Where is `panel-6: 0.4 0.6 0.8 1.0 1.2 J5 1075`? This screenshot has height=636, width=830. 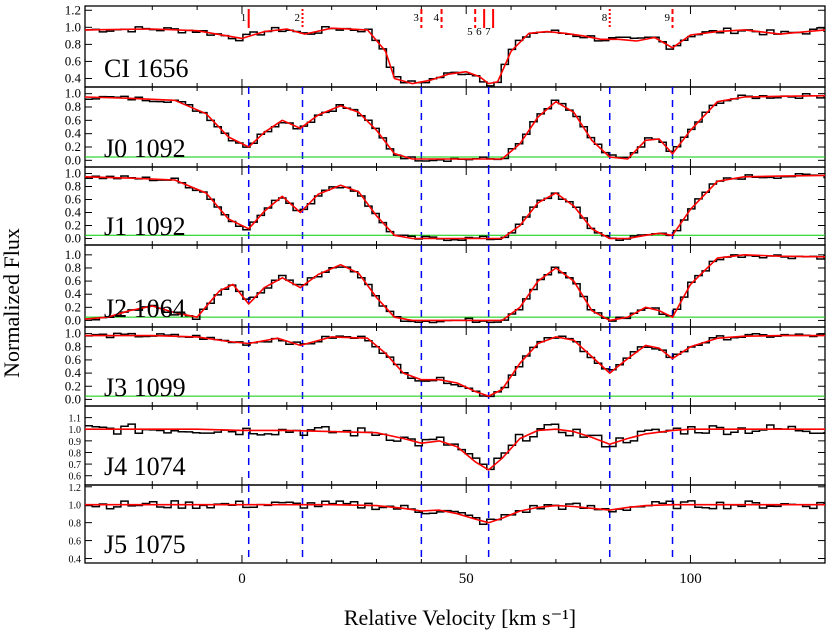 panel-6: 0.4 0.6 0.8 1.0 1.2 J5 1075 is located at coordinates (447, 524).